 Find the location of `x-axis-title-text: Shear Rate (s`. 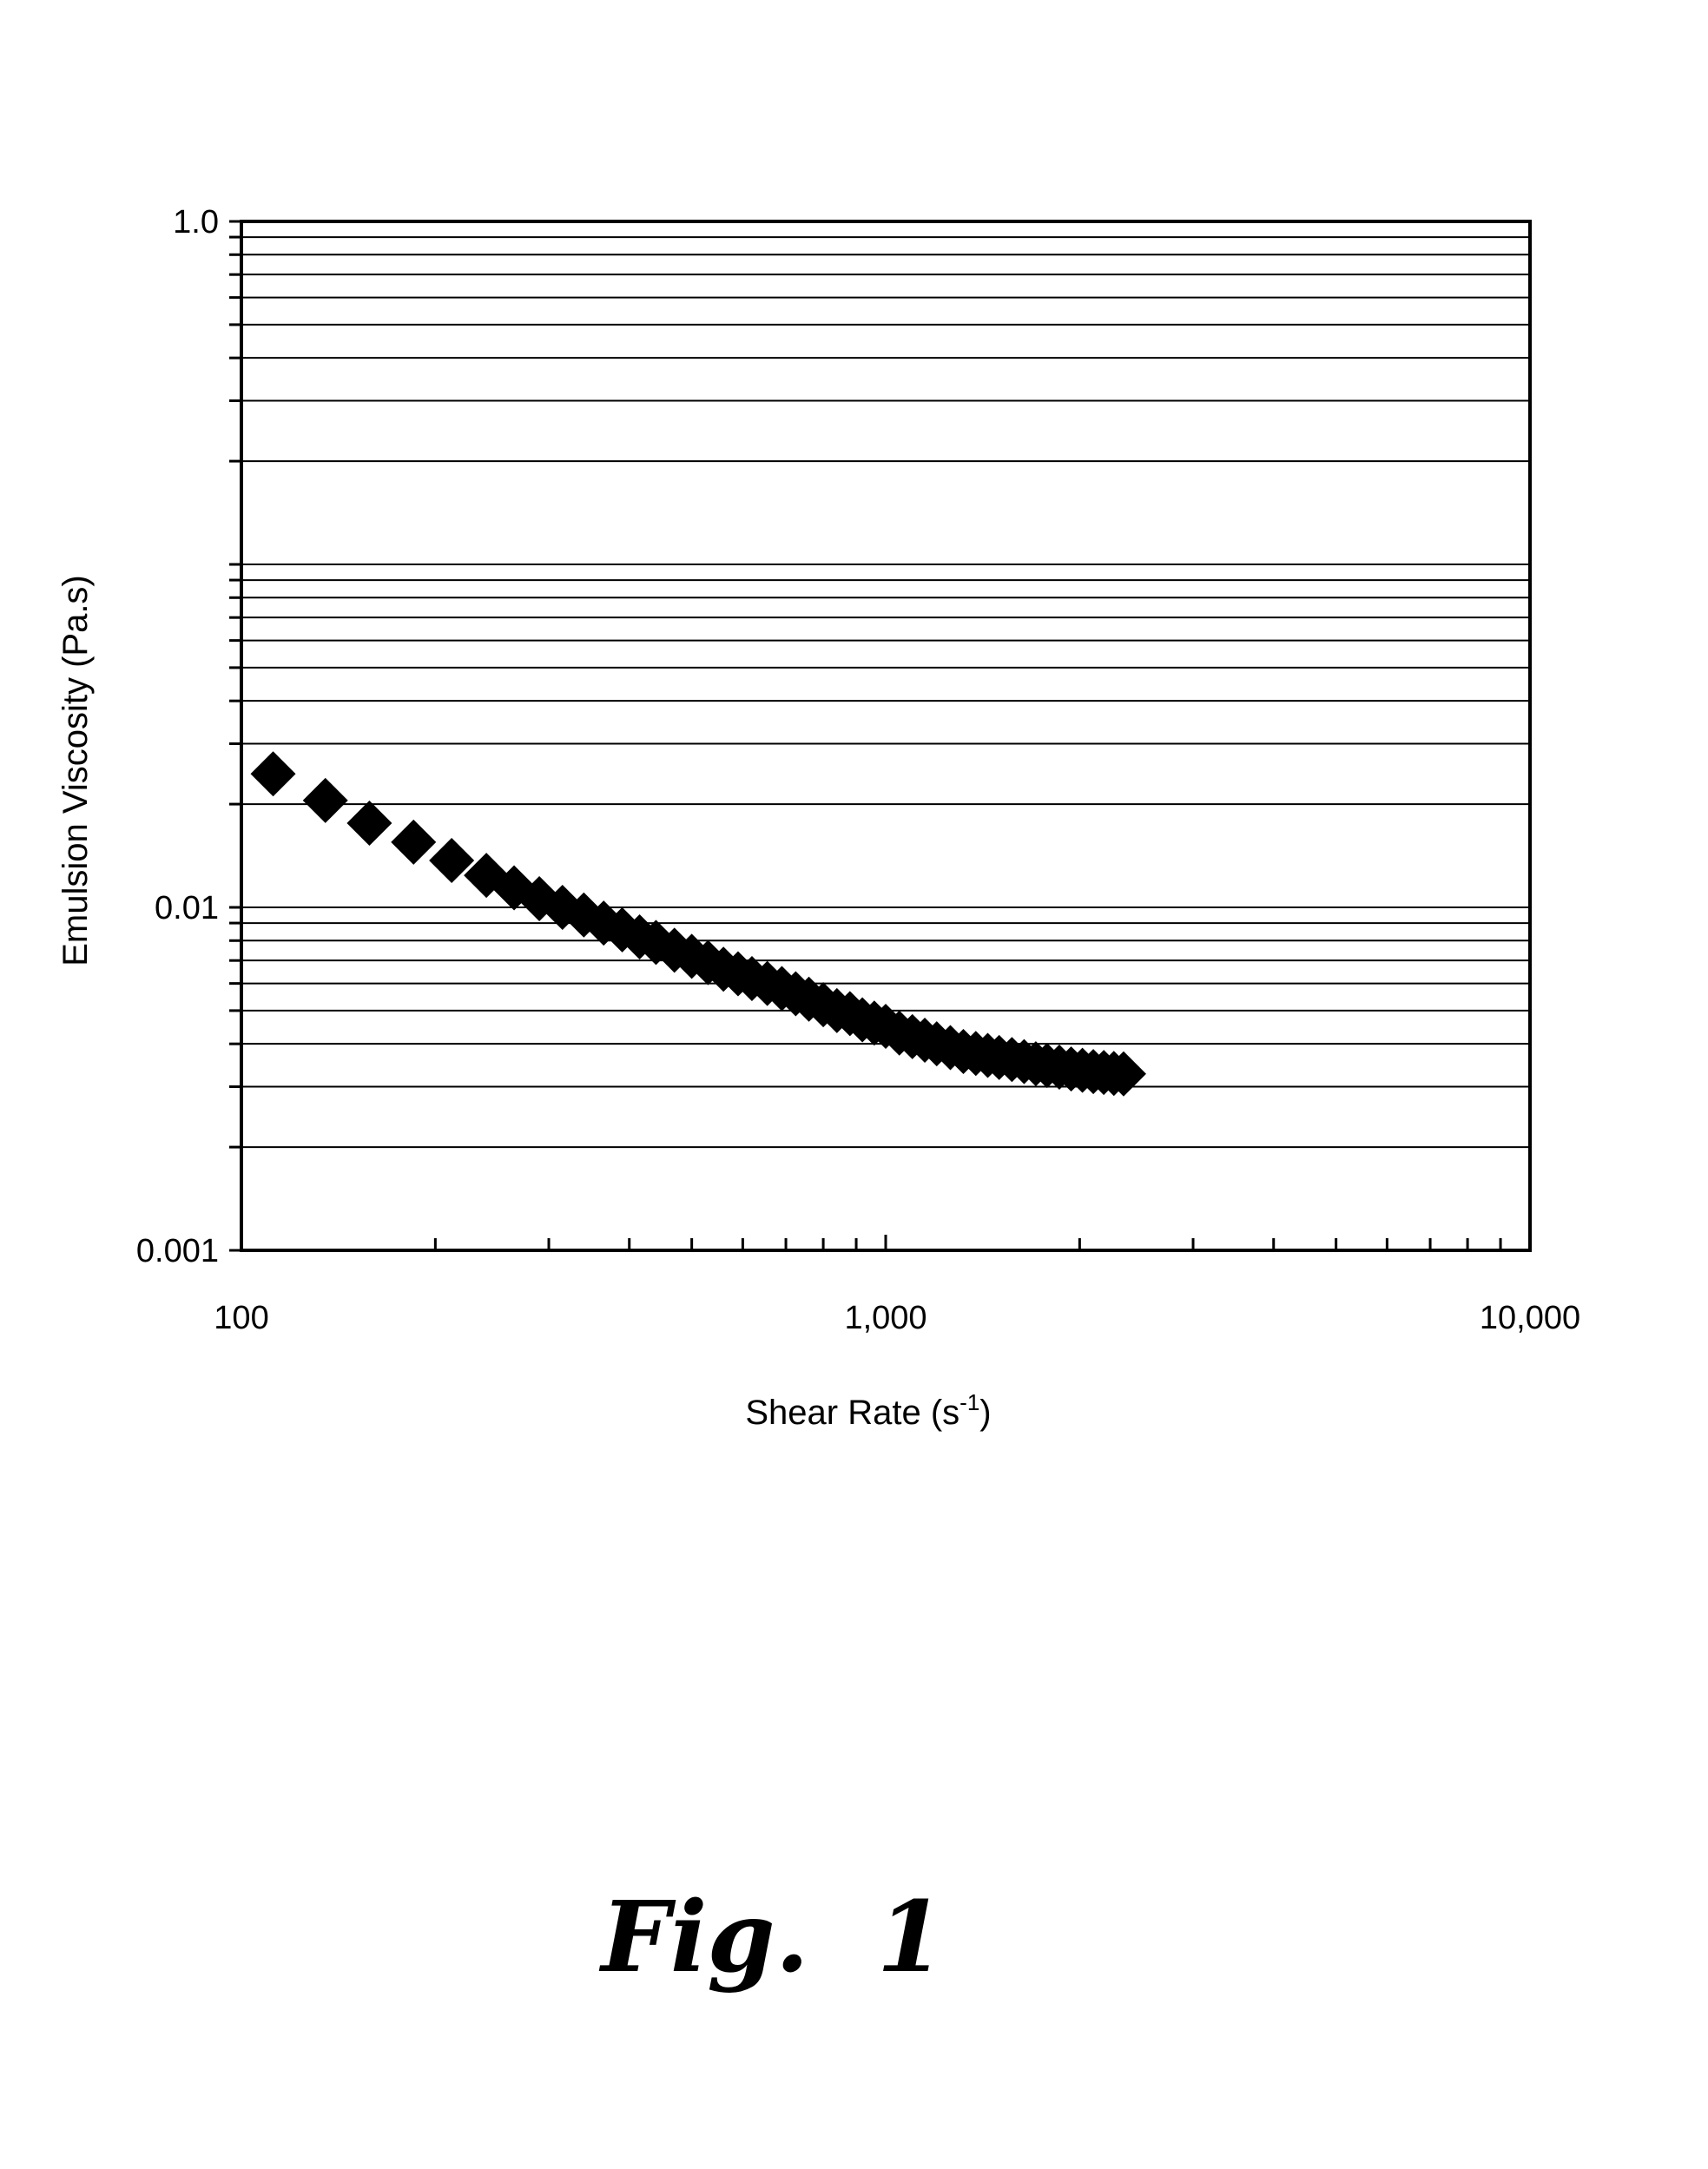

x-axis-title-text: Shear Rate (s is located at coordinates (852, 1413).